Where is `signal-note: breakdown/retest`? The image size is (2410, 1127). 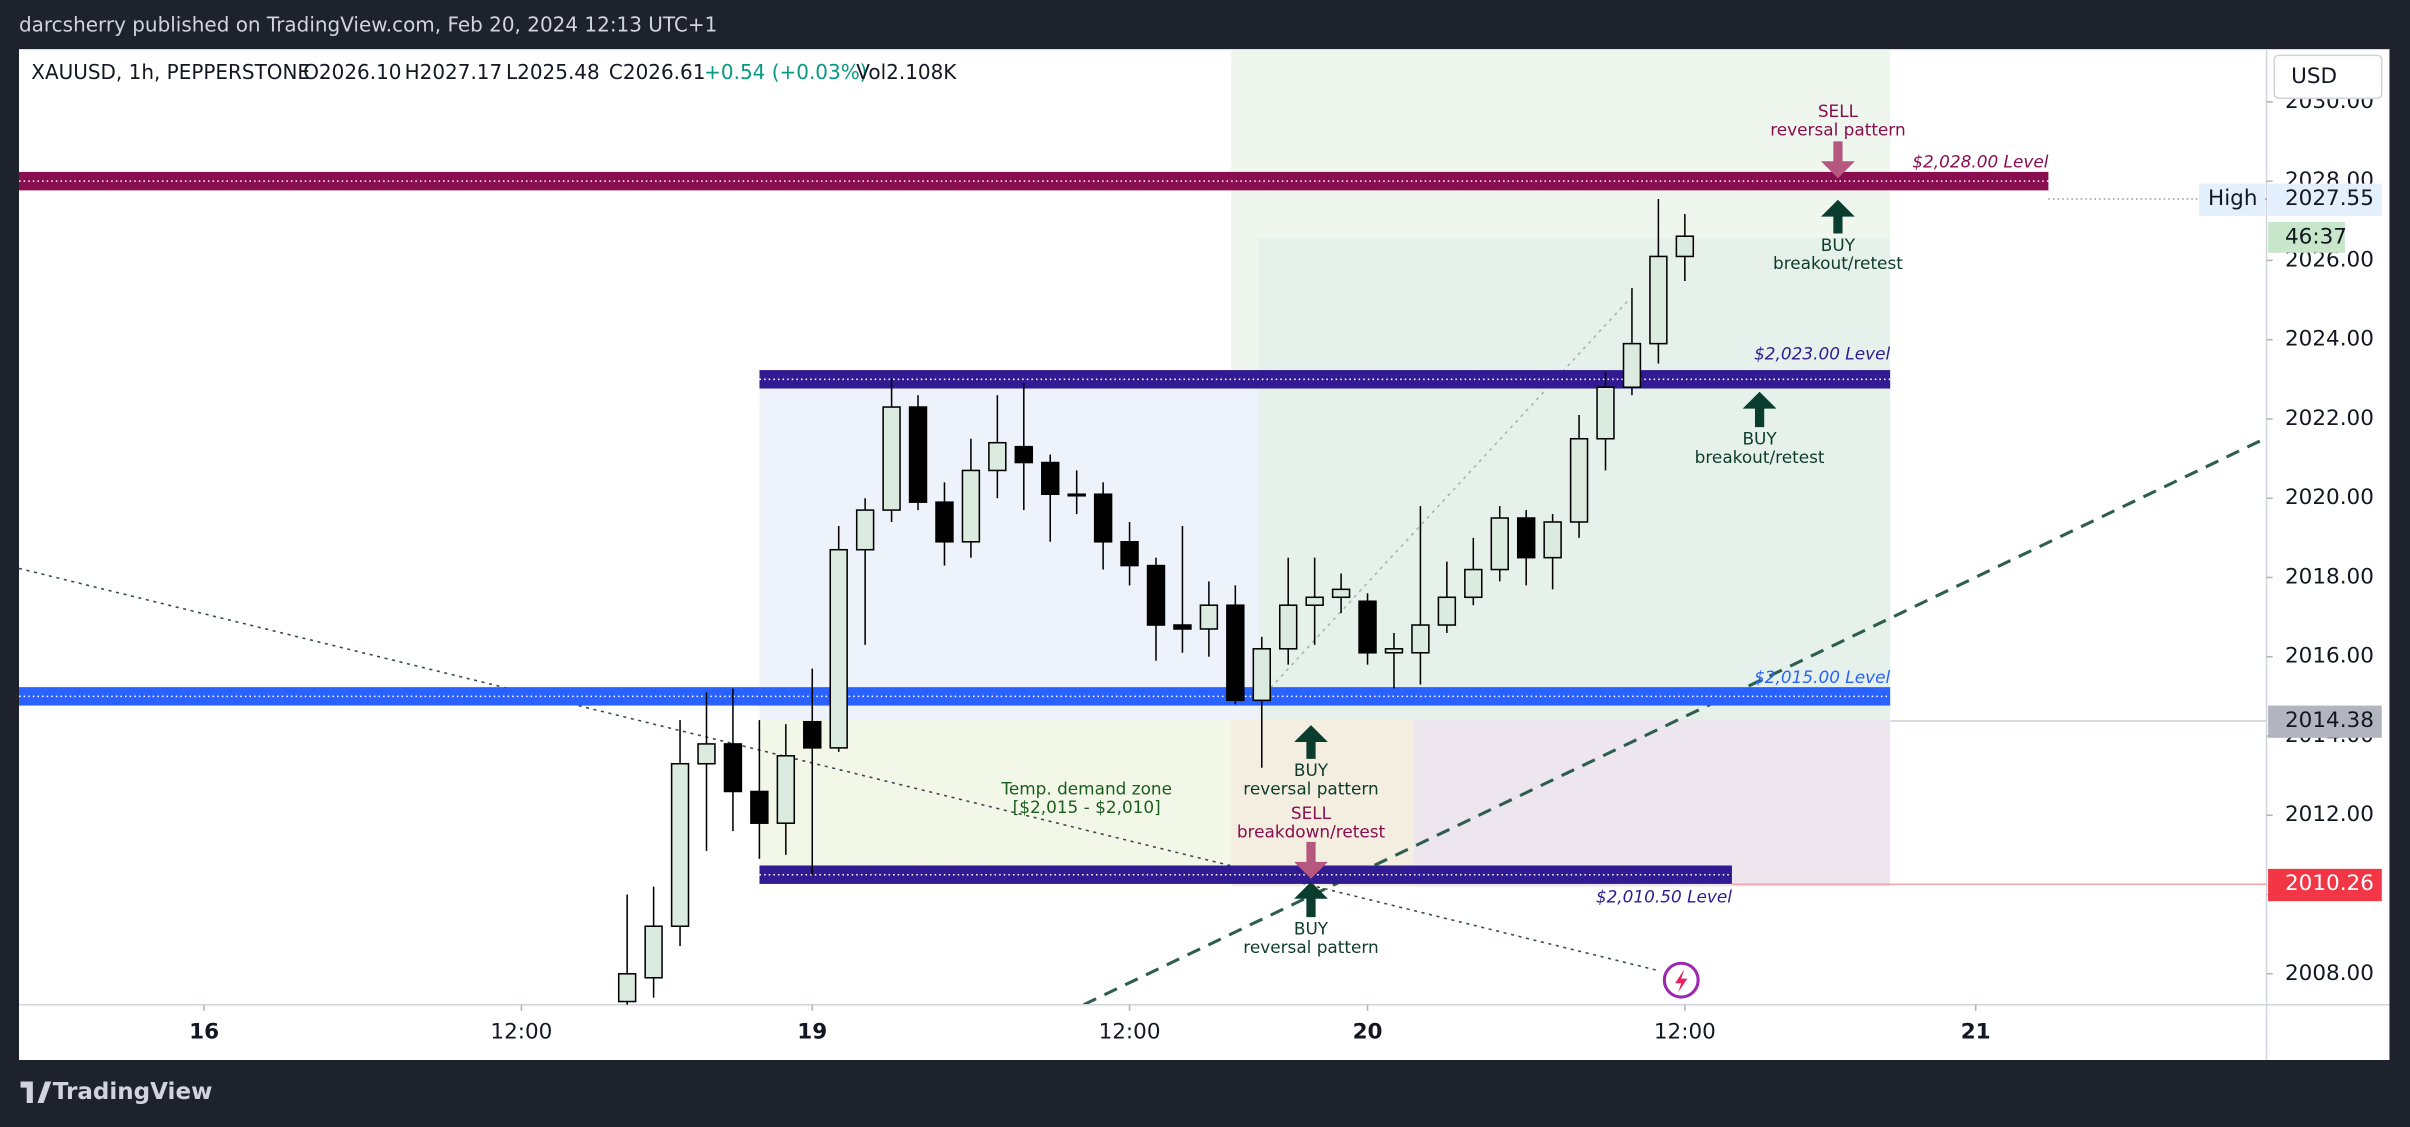 signal-note: breakdown/retest is located at coordinates (1311, 832).